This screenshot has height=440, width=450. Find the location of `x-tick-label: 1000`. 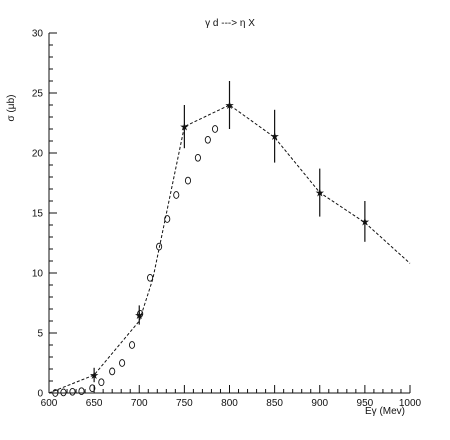

x-tick-label: 1000 is located at coordinates (410, 403).